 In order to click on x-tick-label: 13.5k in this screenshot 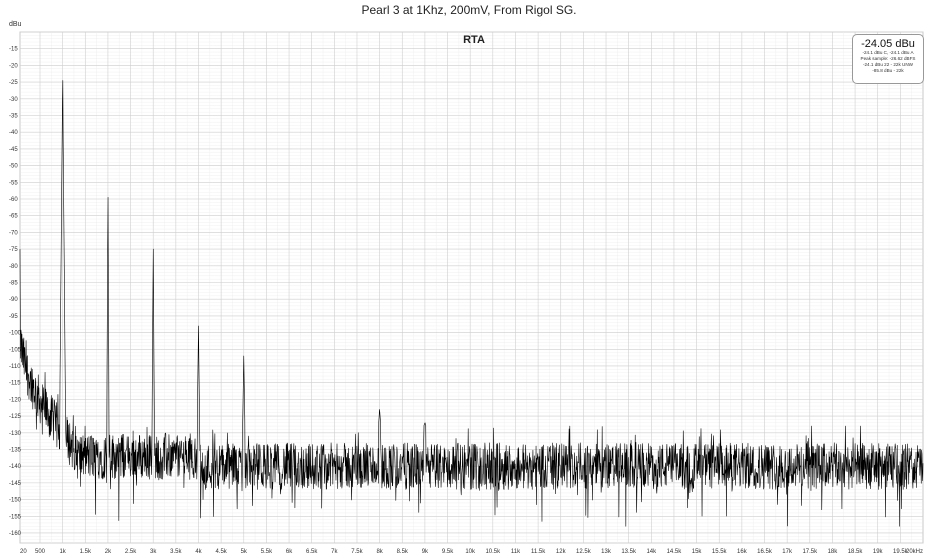, I will do `click(629, 552)`.